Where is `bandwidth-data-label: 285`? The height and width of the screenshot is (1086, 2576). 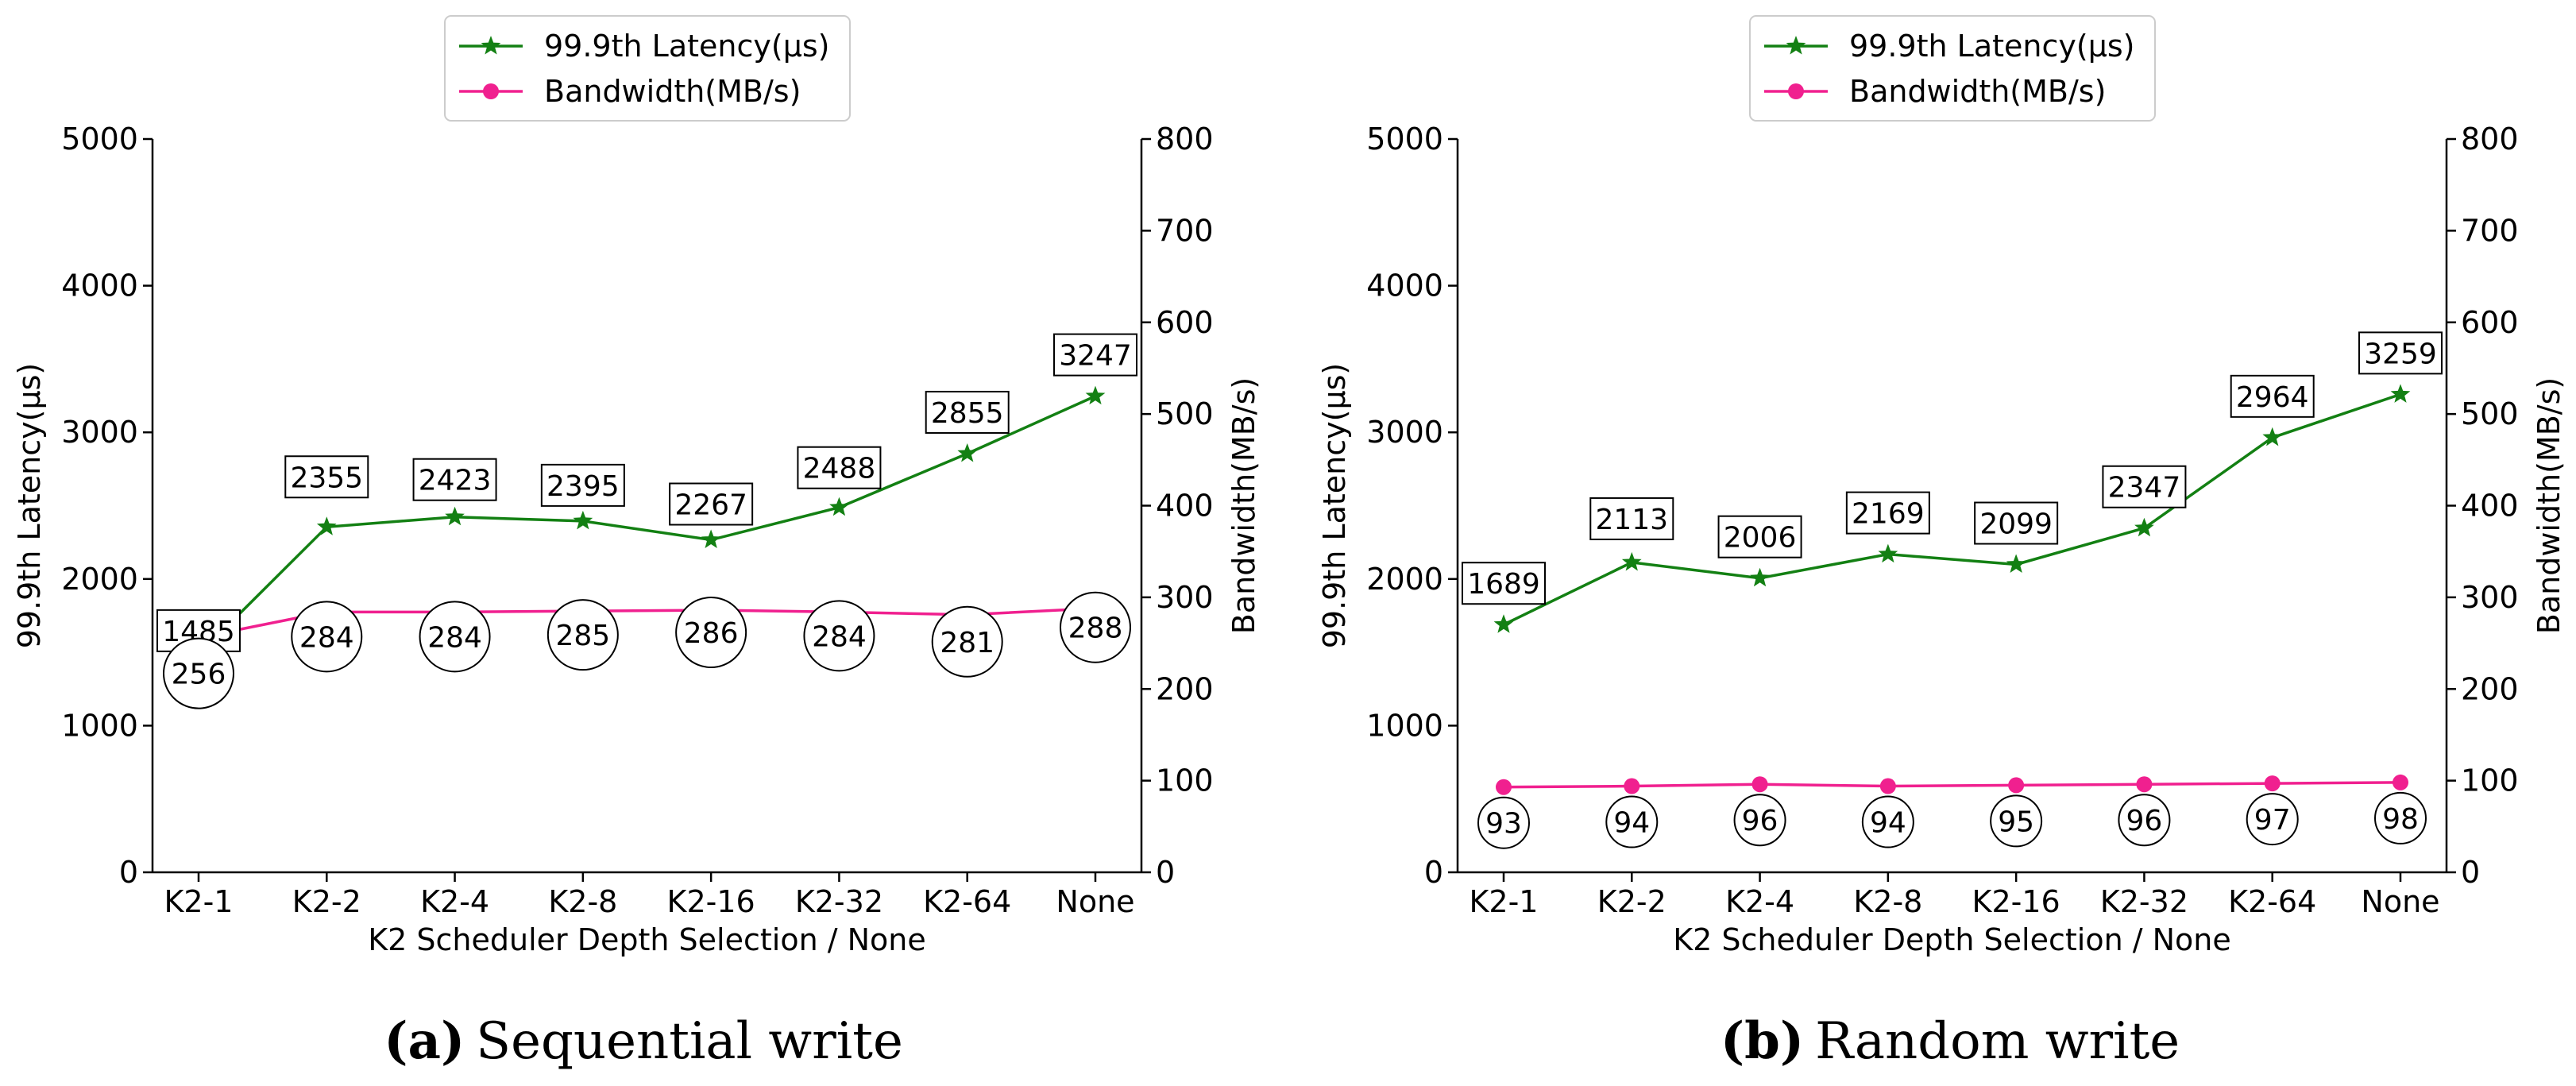
bandwidth-data-label: 285 is located at coordinates (582, 635).